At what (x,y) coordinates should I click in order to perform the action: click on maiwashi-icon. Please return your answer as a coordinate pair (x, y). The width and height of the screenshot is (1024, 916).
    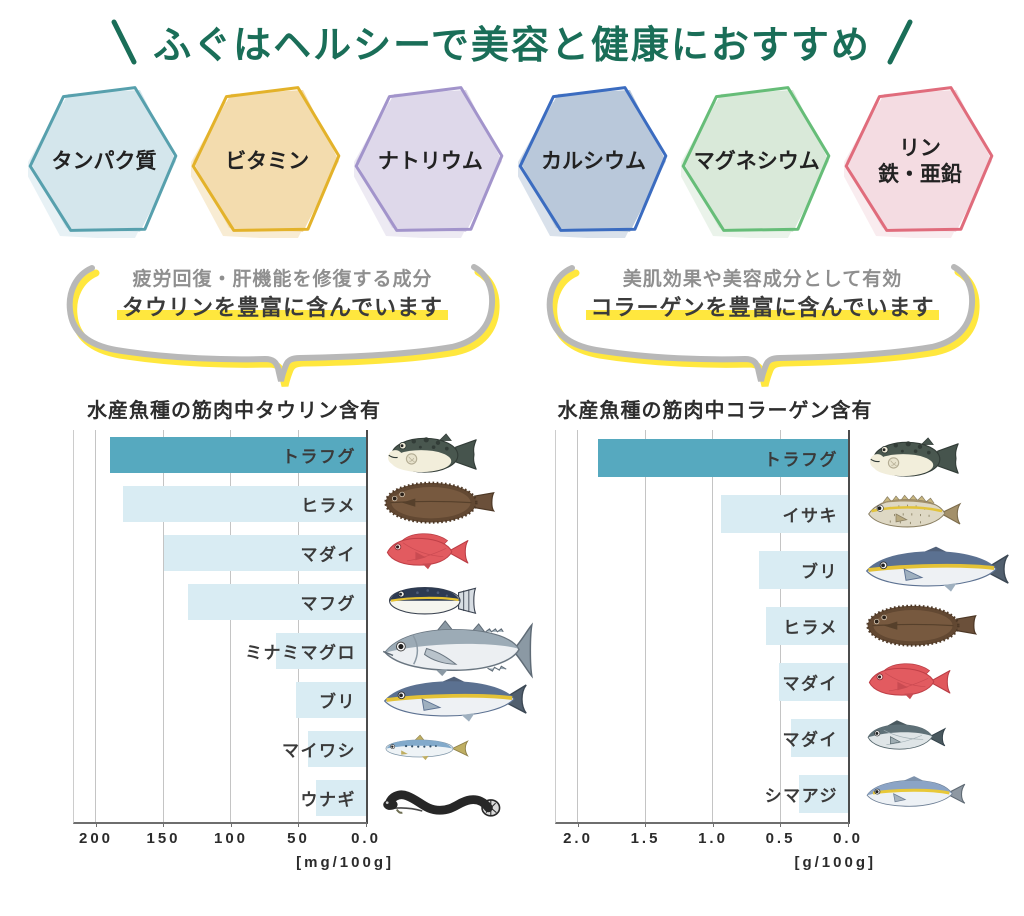
    Looking at the image, I should click on (427, 747).